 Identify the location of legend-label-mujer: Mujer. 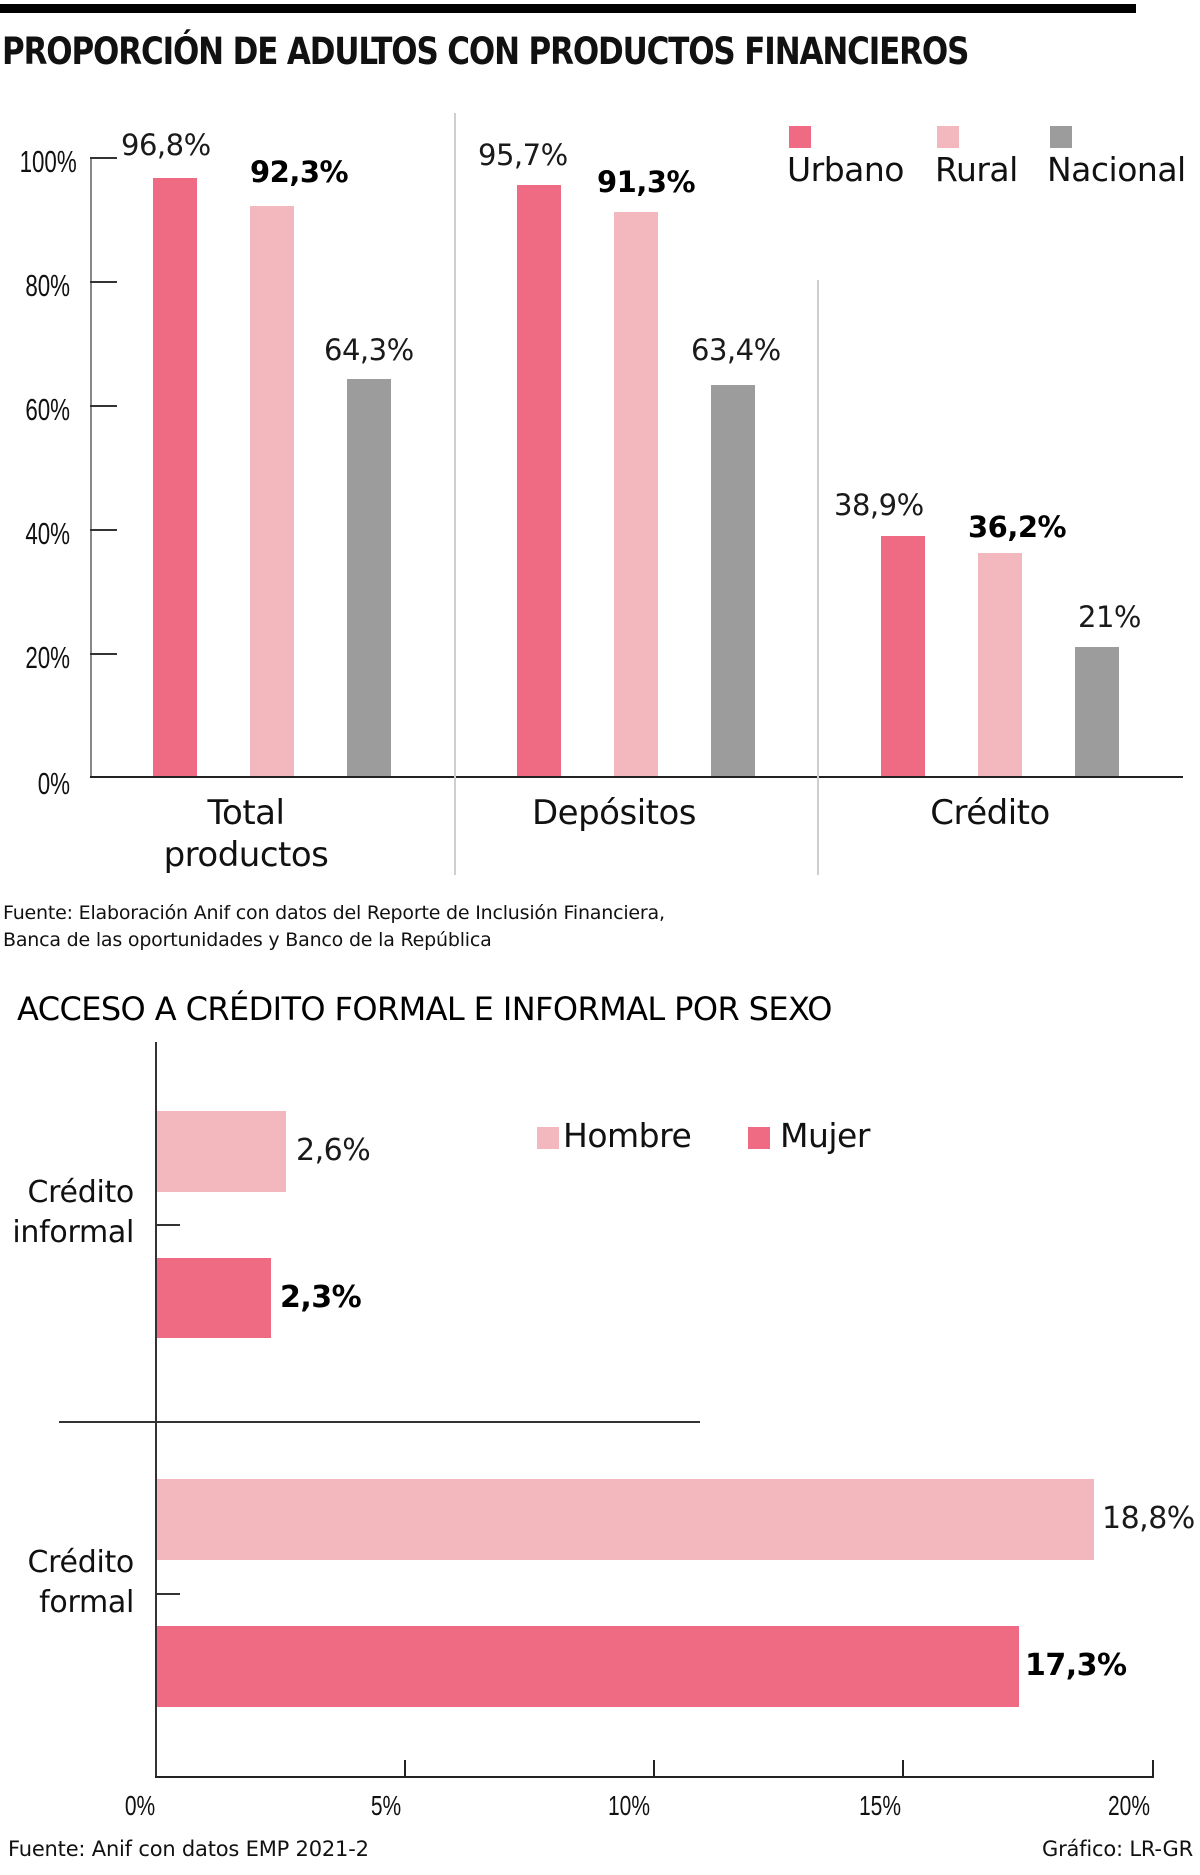
(825, 1135).